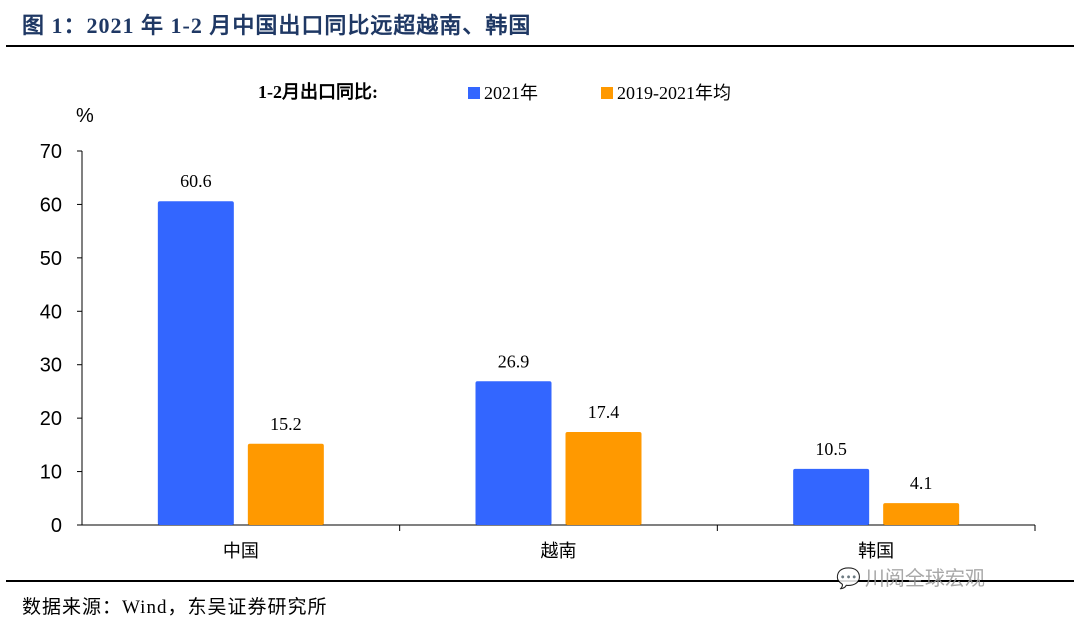 The height and width of the screenshot is (628, 1080). I want to click on y-tick-label: 20, so click(51, 419).